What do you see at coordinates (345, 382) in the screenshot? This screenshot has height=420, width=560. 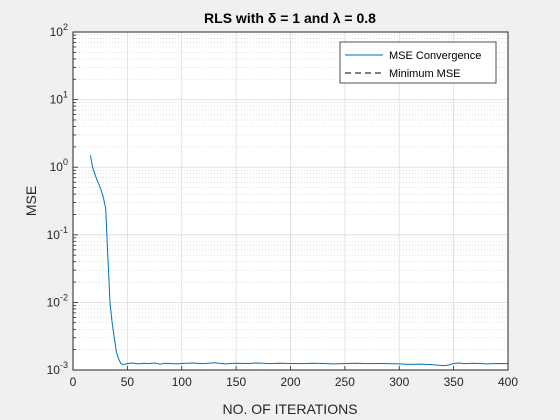 I see `x-tick-label: 250` at bounding box center [345, 382].